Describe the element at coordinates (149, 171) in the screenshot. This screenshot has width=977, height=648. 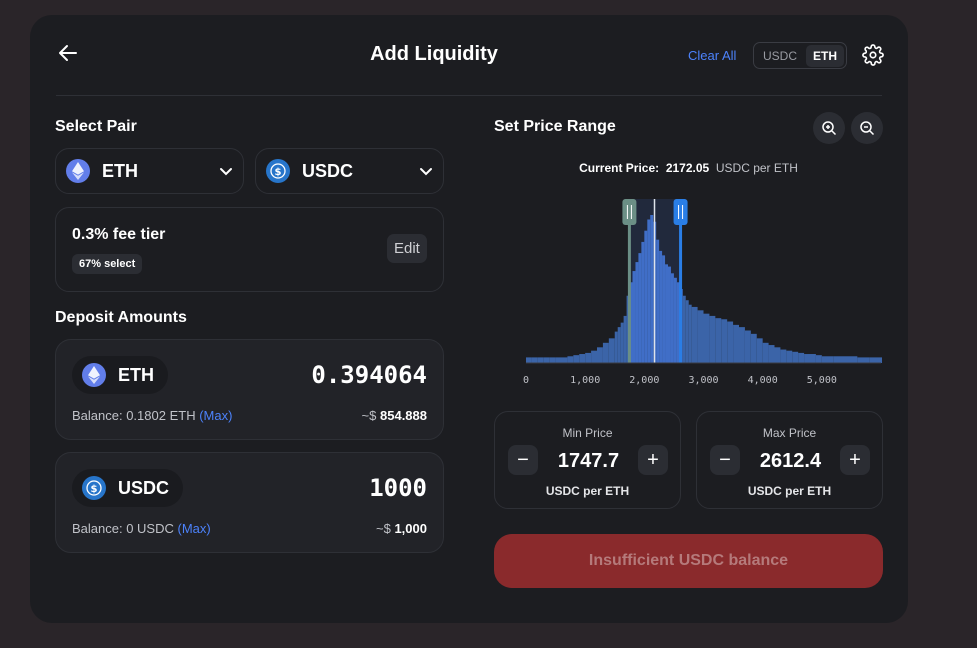
I see `token-a-select: ETH` at that location.